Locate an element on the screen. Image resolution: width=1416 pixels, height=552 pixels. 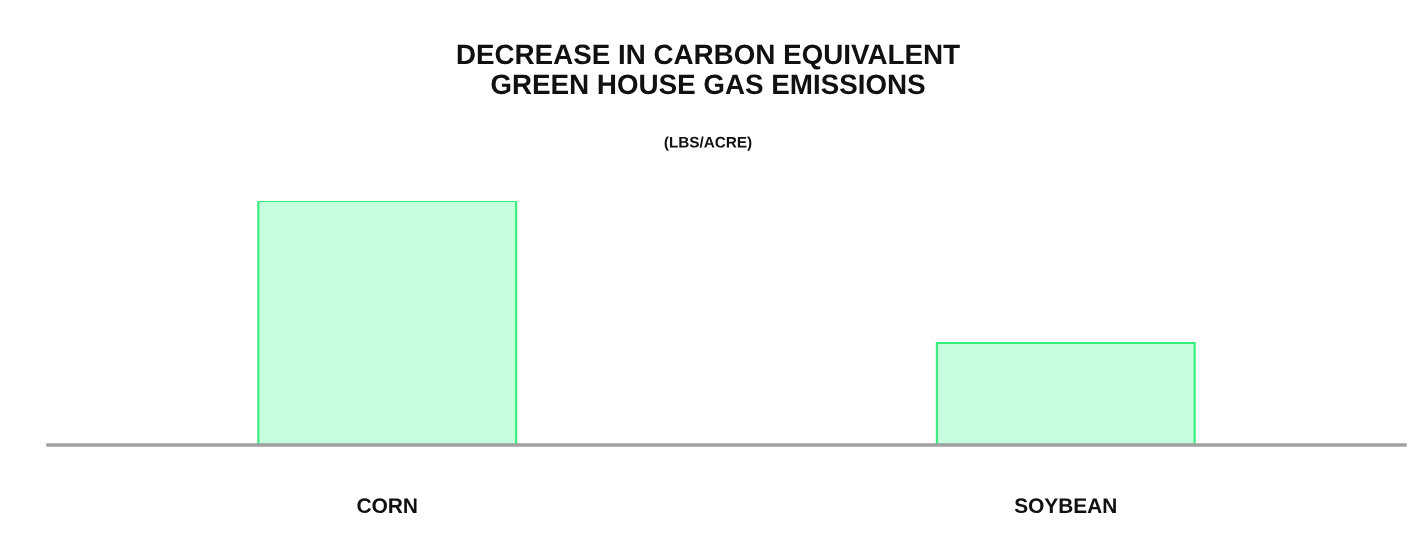
x-tick-label: SOYBEAN is located at coordinates (1065, 506).